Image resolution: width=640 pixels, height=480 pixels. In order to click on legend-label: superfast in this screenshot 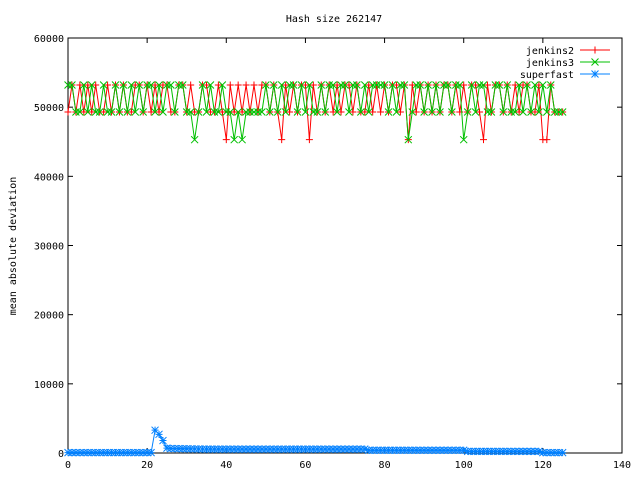, I will do `click(547, 75)`.